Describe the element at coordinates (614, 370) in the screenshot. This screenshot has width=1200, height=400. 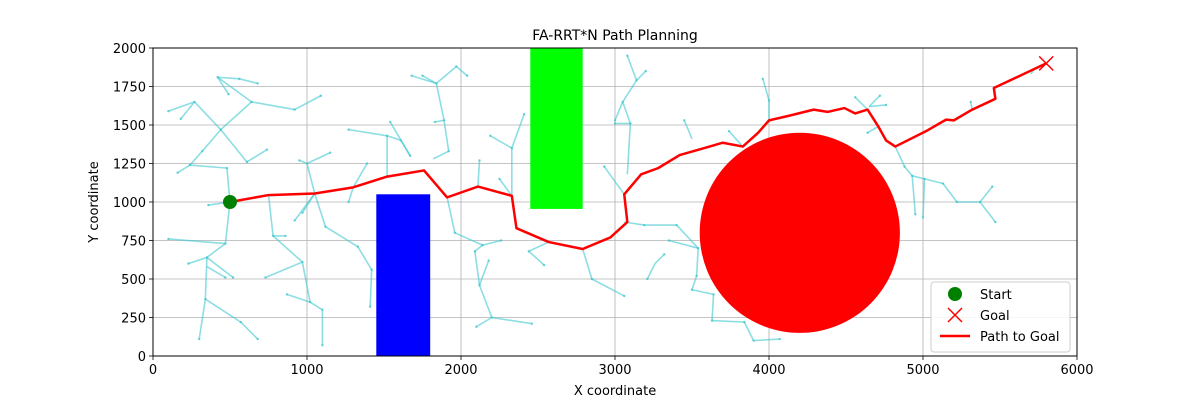
I see `x-tick-label: 3000` at that location.